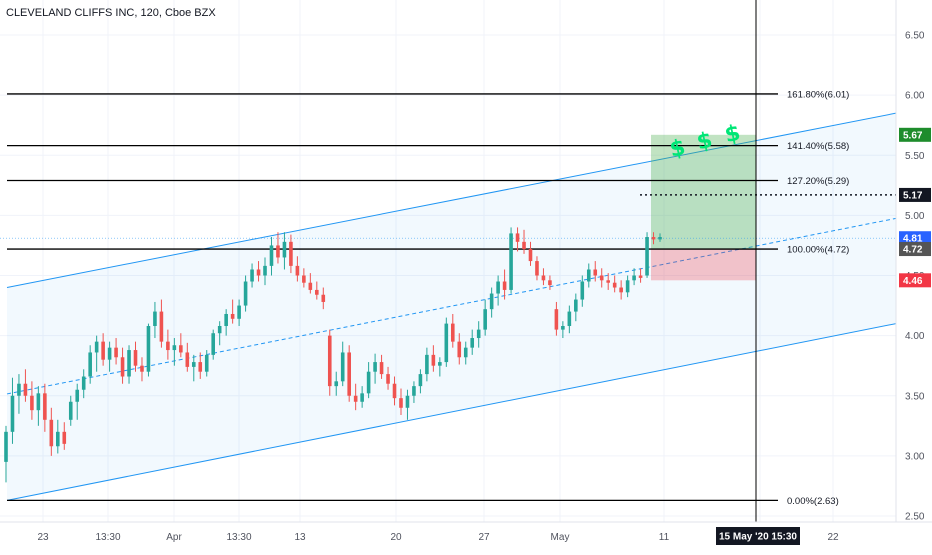 The width and height of the screenshot is (932, 555). What do you see at coordinates (484, 537) in the screenshot?
I see `time-tick-label: 27` at bounding box center [484, 537].